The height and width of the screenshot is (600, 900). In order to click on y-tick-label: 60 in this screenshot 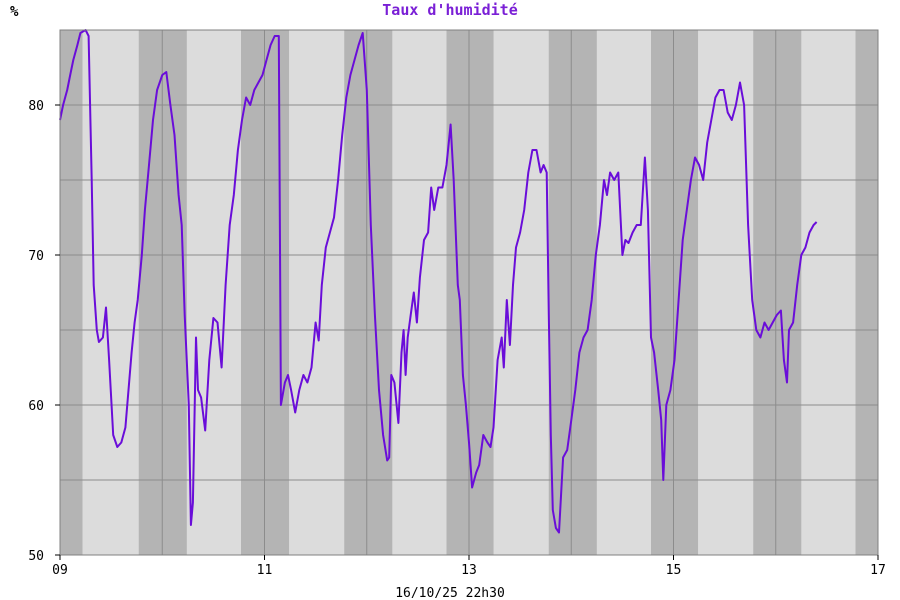, I will do `click(36, 406)`.